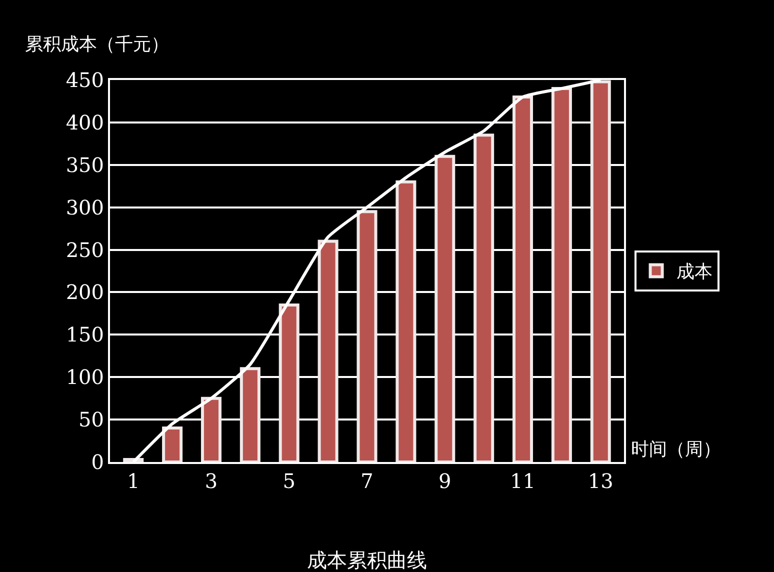 The width and height of the screenshot is (774, 572). Describe the element at coordinates (91, 420) in the screenshot. I see `y-tick-label: 50` at that location.